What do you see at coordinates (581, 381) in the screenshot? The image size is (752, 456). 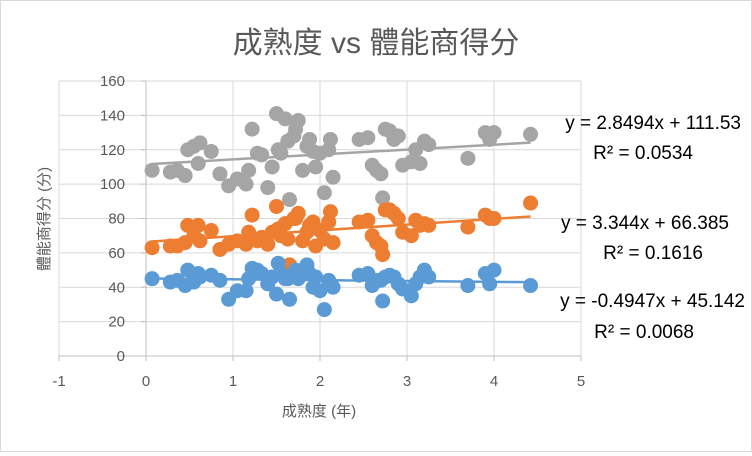 I see `x-tick-label: 5` at bounding box center [581, 381].